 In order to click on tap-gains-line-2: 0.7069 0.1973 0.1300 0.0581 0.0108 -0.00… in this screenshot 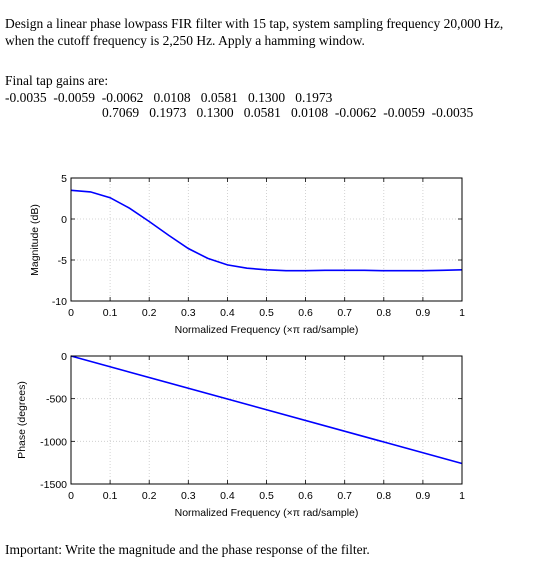, I will do `click(288, 112)`.